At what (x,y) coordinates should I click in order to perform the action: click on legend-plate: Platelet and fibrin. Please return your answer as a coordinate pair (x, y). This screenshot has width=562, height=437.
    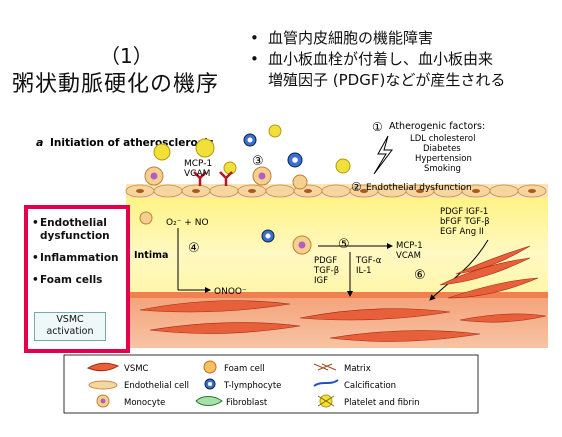
    Looking at the image, I should click on (382, 403).